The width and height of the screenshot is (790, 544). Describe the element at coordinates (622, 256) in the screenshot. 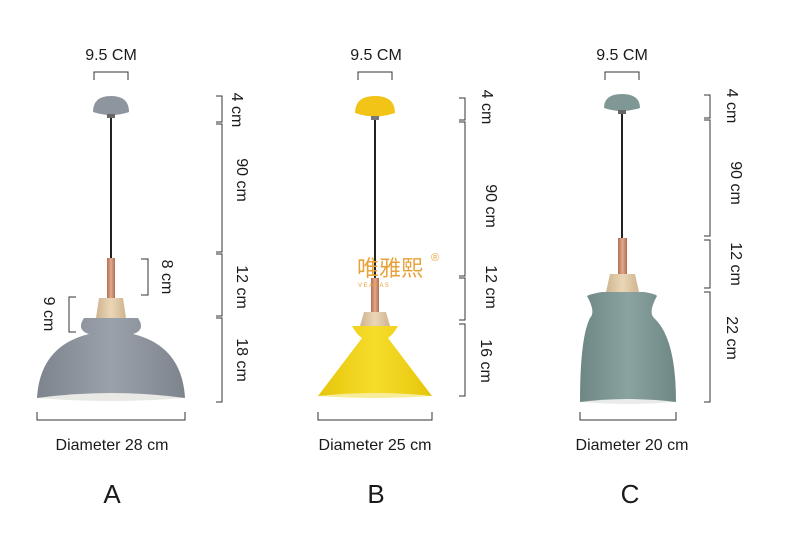

I see `lamp-c-copper-neck` at that location.